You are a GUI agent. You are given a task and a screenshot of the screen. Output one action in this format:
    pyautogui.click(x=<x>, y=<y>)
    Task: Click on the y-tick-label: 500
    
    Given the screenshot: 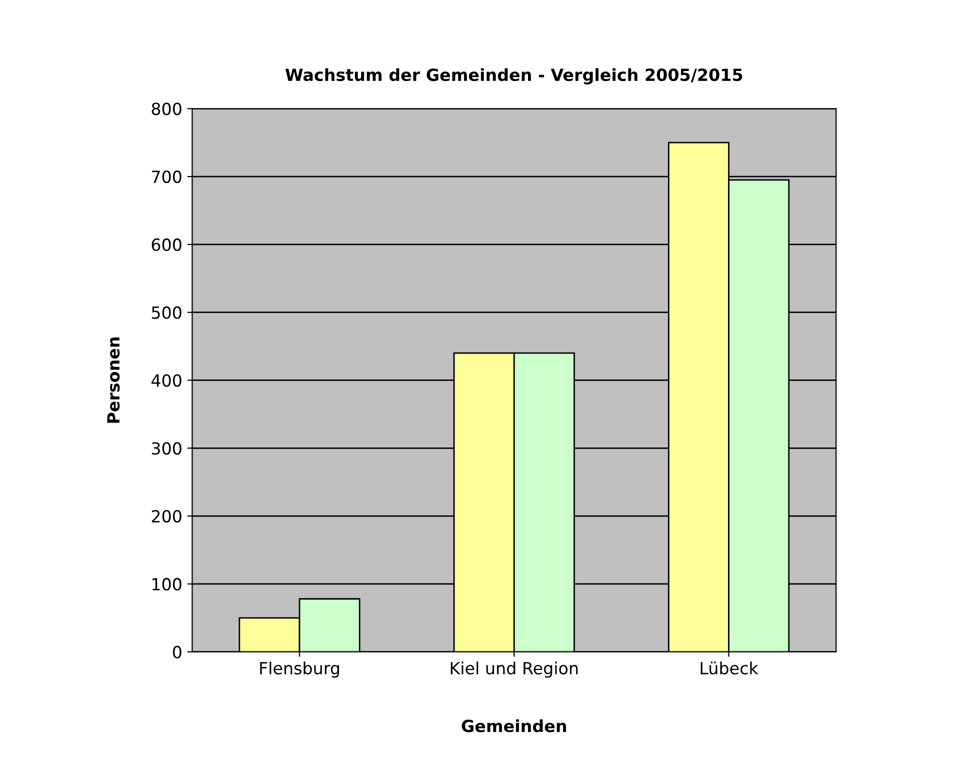 What is the action you would take?
    pyautogui.click(x=167, y=312)
    